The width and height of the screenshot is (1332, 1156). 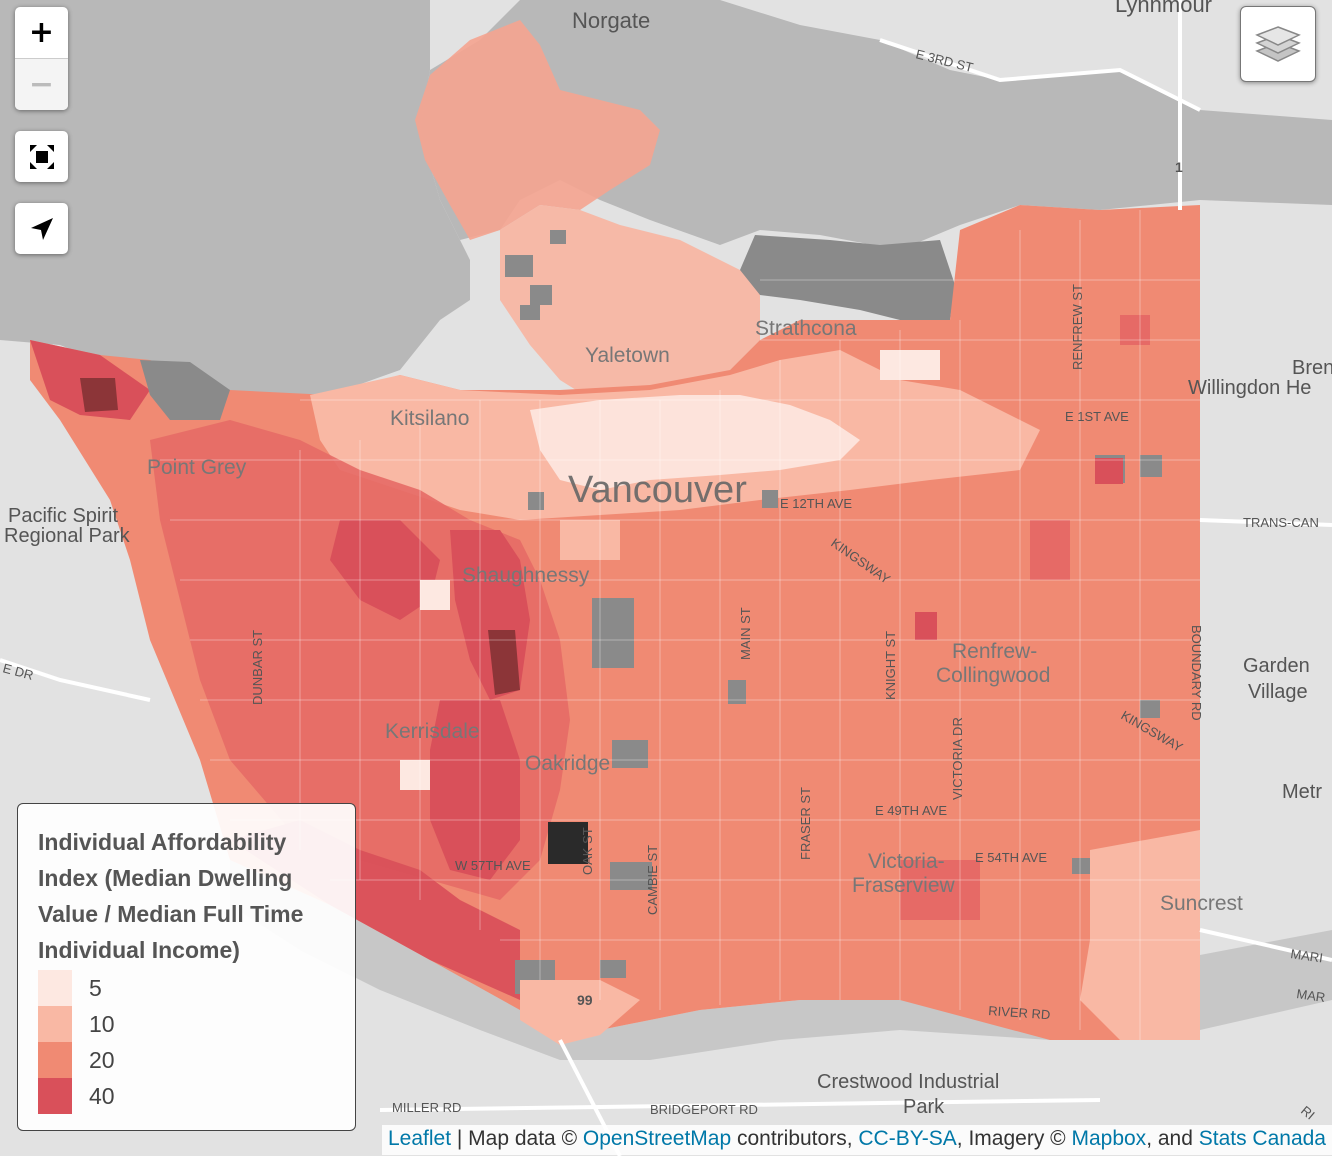 What do you see at coordinates (235, 197) in the screenshot?
I see `water-english-bay` at bounding box center [235, 197].